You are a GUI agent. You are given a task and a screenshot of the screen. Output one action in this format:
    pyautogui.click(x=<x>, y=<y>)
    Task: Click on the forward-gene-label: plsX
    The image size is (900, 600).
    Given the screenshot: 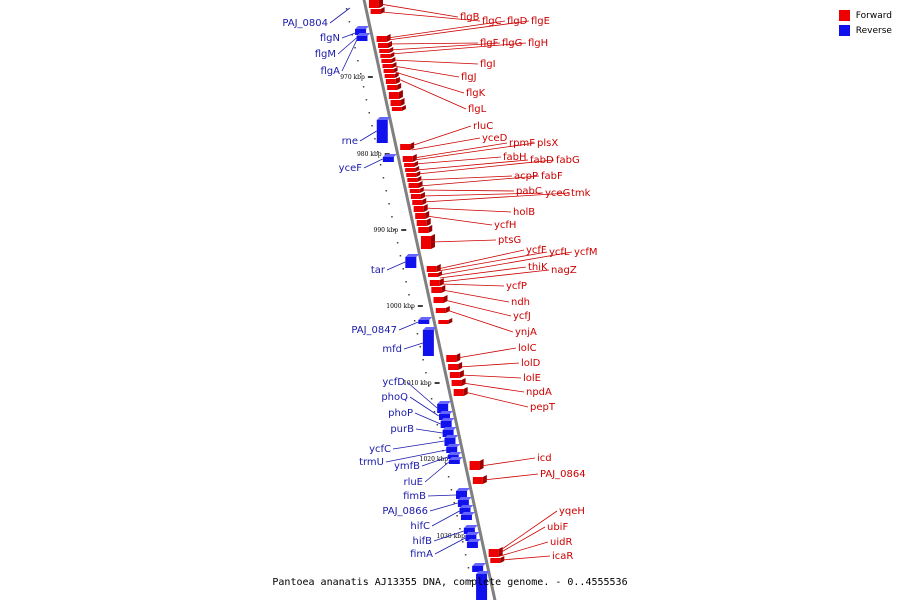 What is the action you would take?
    pyautogui.click(x=547, y=143)
    